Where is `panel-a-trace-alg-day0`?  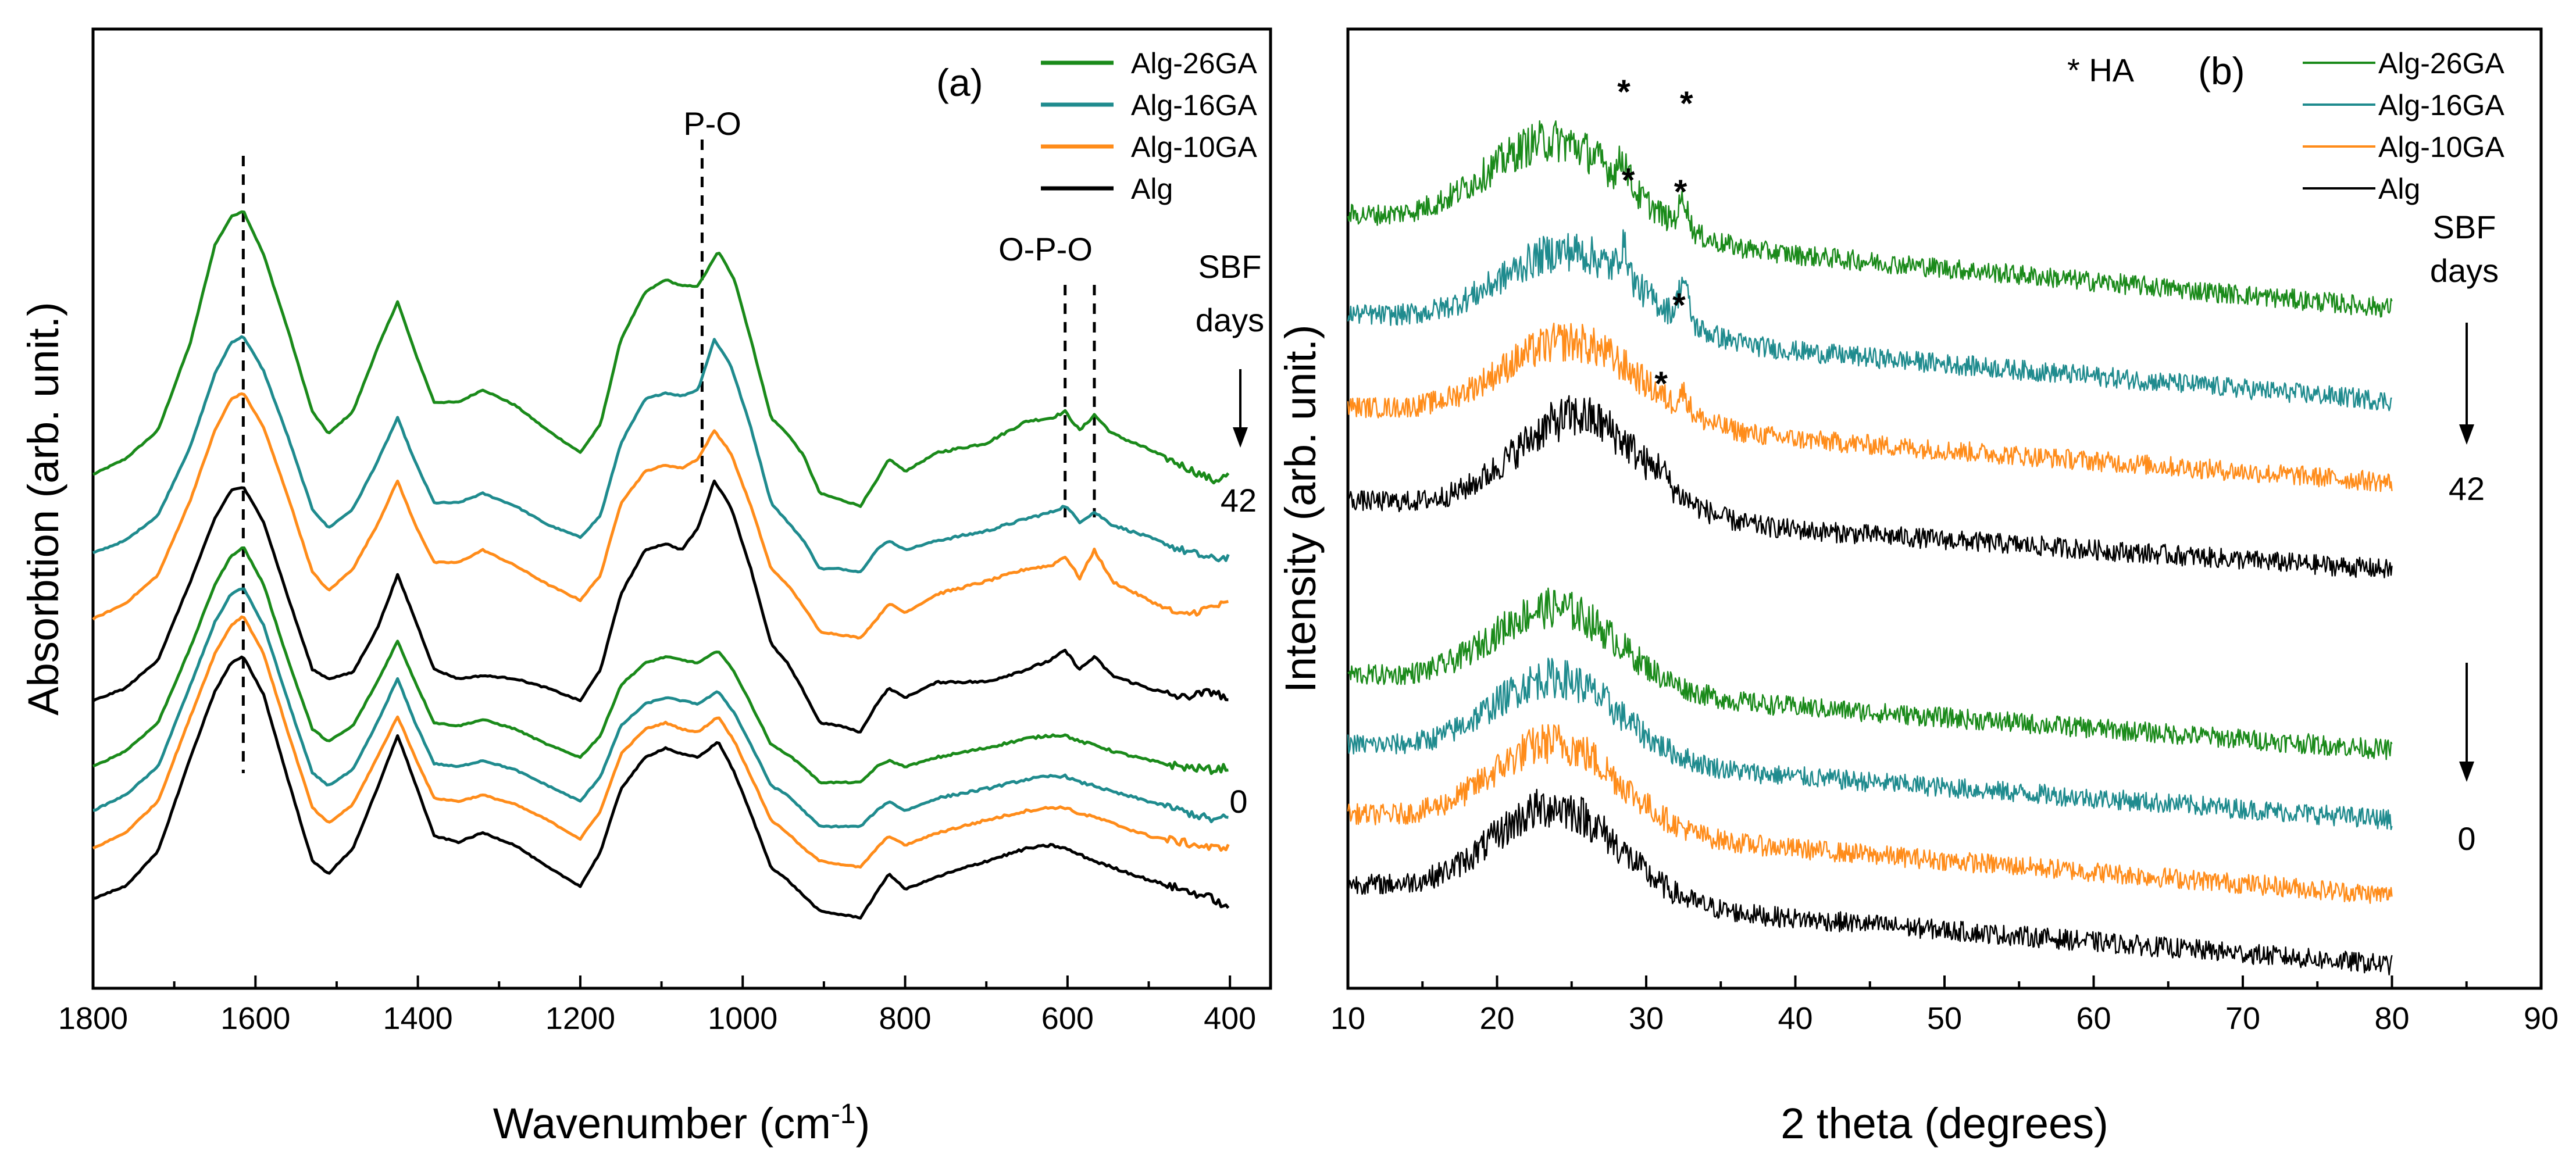 panel-a-trace-alg-day0 is located at coordinates (662, 787).